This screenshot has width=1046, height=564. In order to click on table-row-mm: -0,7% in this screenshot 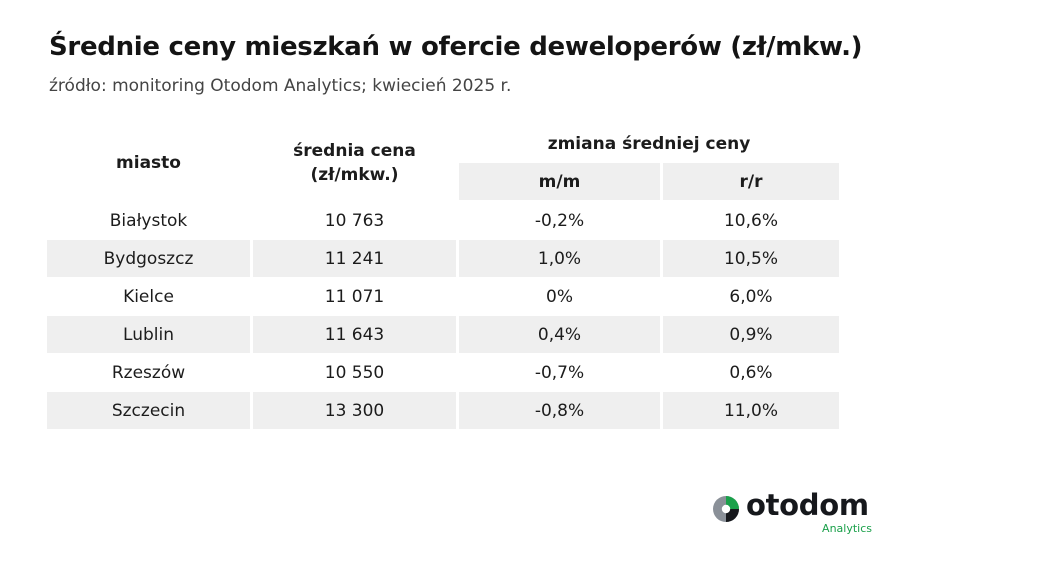, I will do `click(559, 372)`.